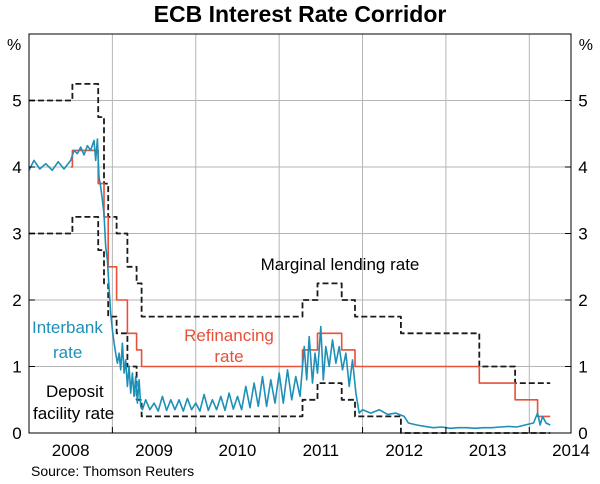 The height and width of the screenshot is (484, 600). I want to click on y-tick-label-right: 4, so click(582, 167).